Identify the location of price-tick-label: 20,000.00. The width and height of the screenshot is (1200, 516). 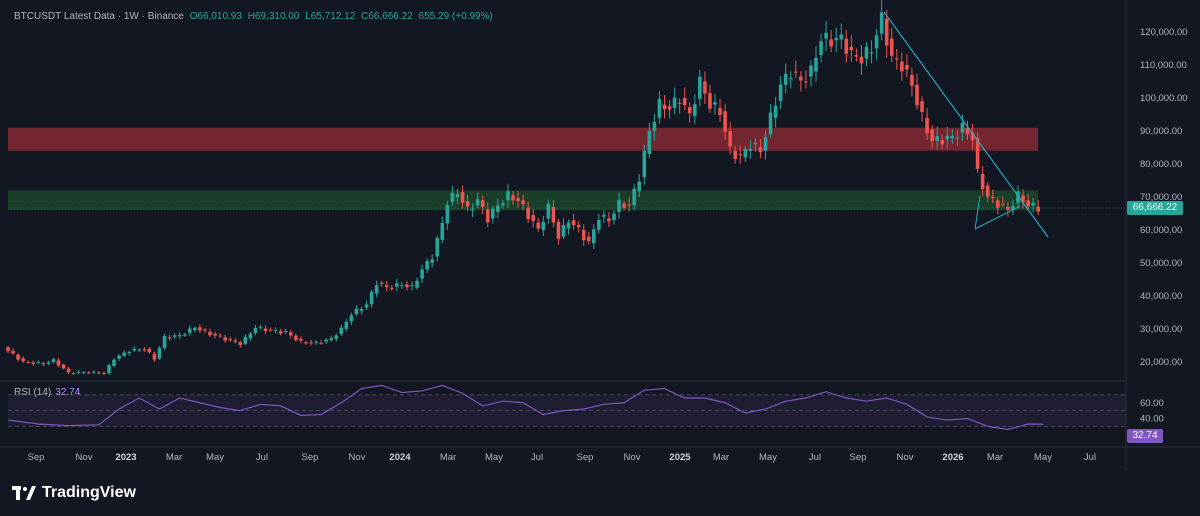
(1161, 362).